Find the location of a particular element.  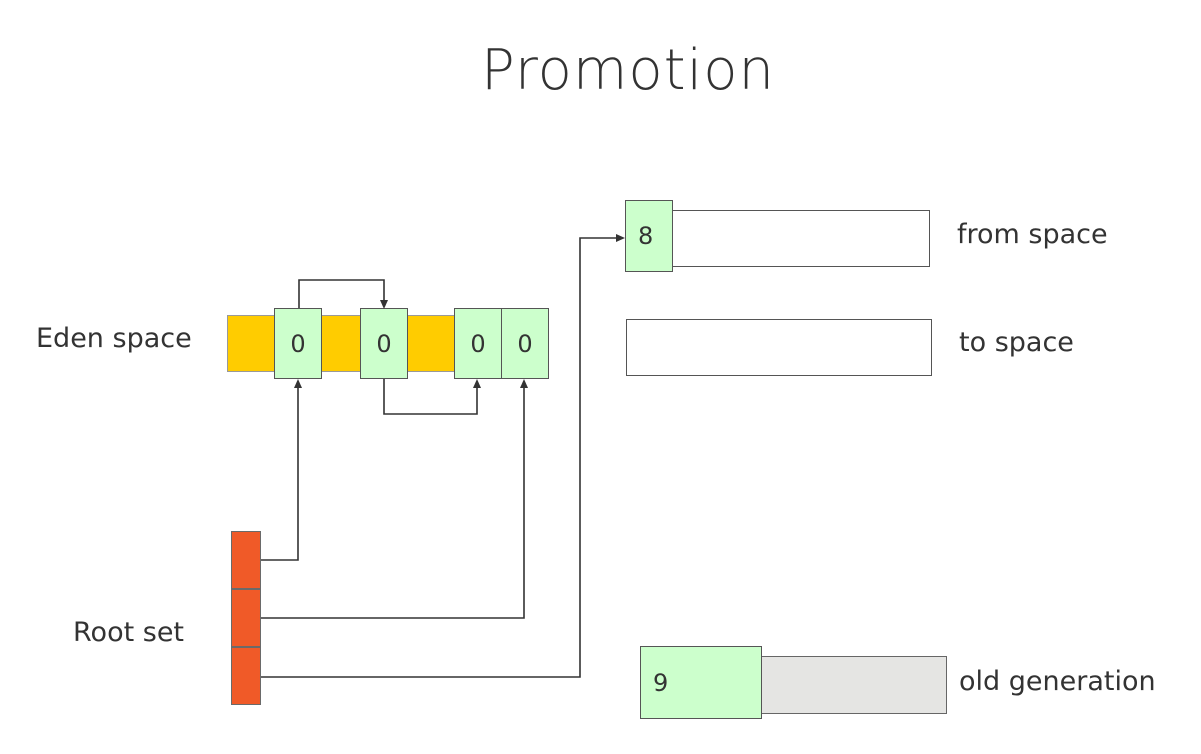

arrow-root1-to-obj1 is located at coordinates (281, 470).